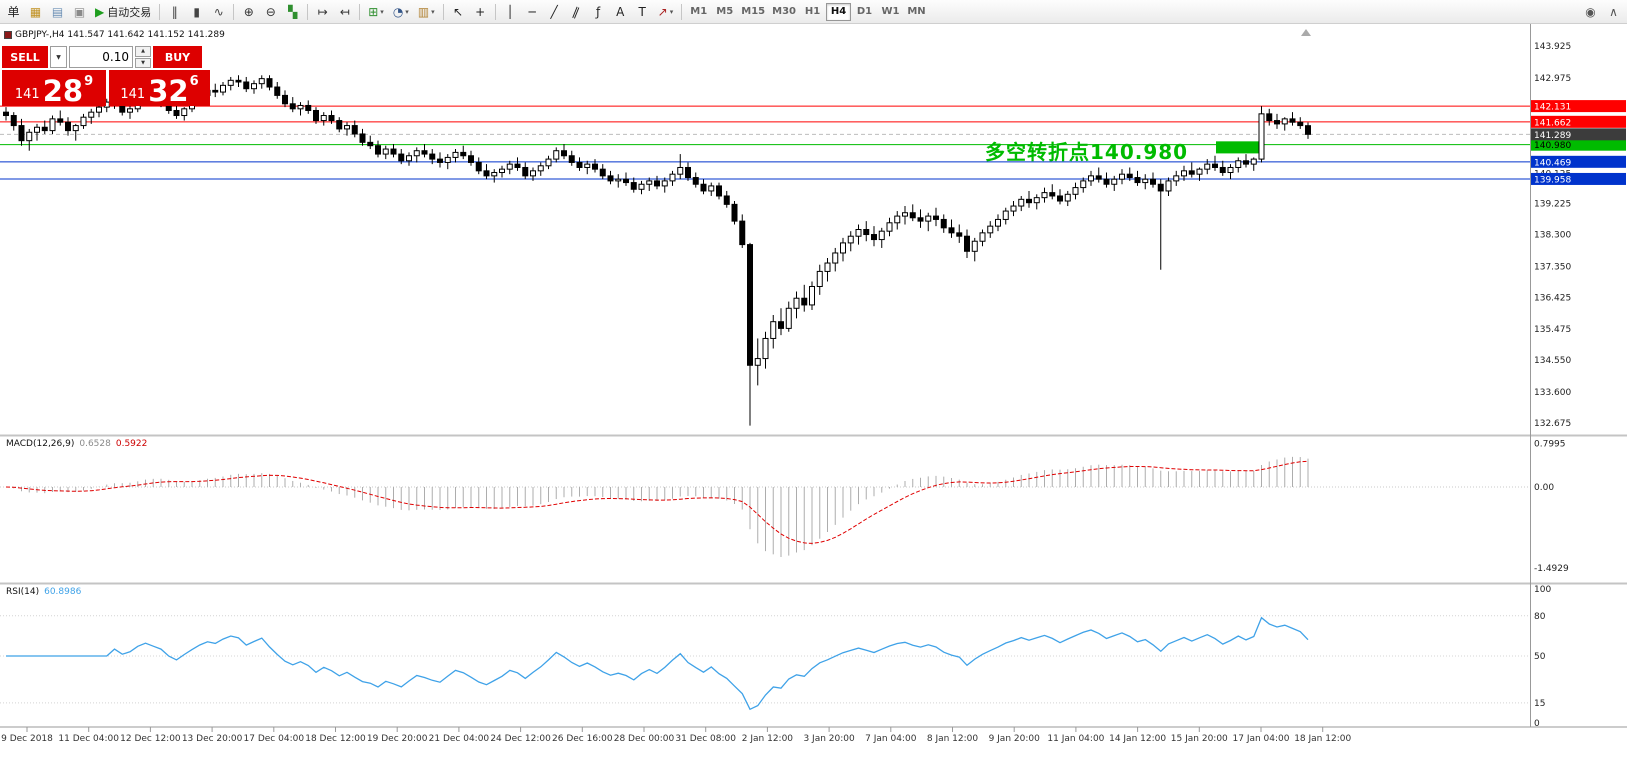  Describe the element at coordinates (1087, 152) in the screenshot. I see `chart-annotation-text: 多空转折点140.980` at that location.